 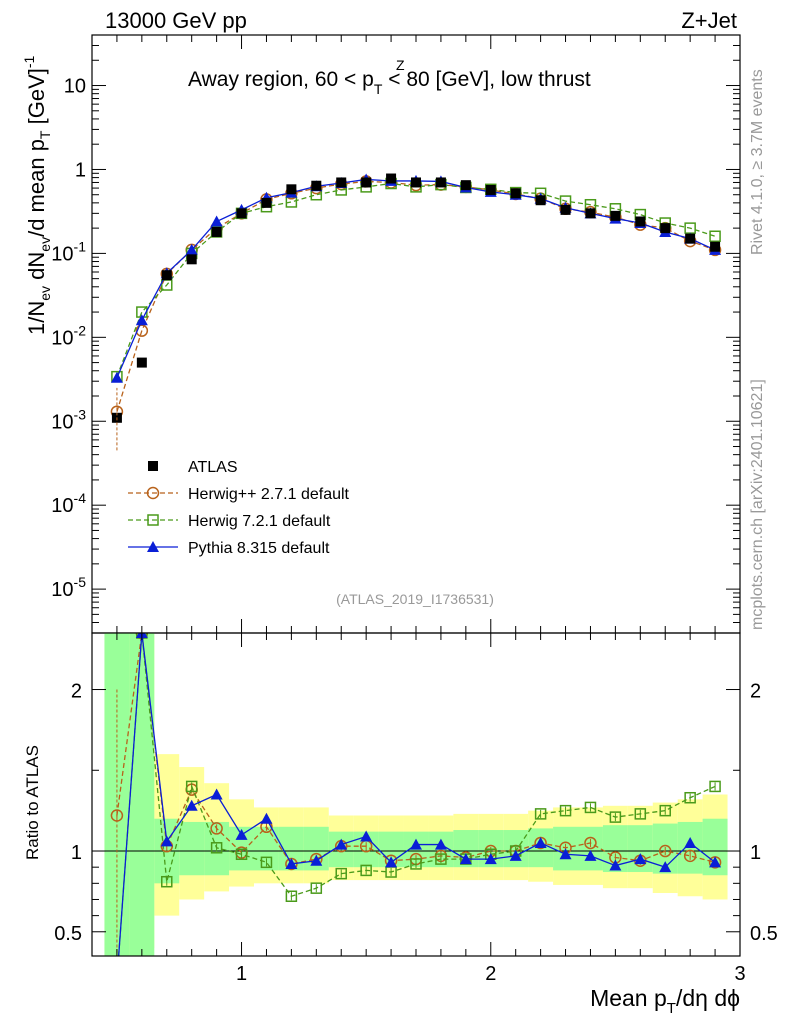 I want to click on ratio-ytick-label: 2, so click(x=76, y=692).